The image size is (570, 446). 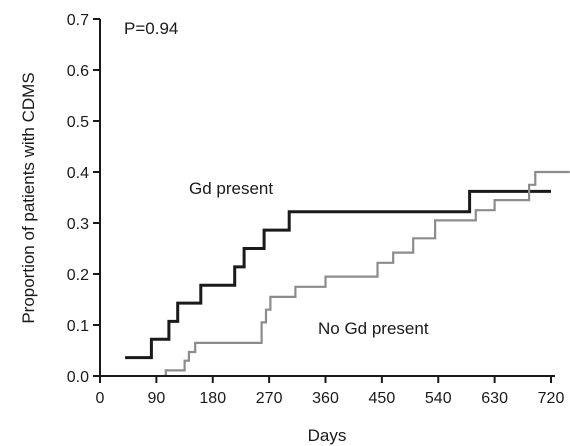 What do you see at coordinates (325, 398) in the screenshot?
I see `x-tick-label: 360` at bounding box center [325, 398].